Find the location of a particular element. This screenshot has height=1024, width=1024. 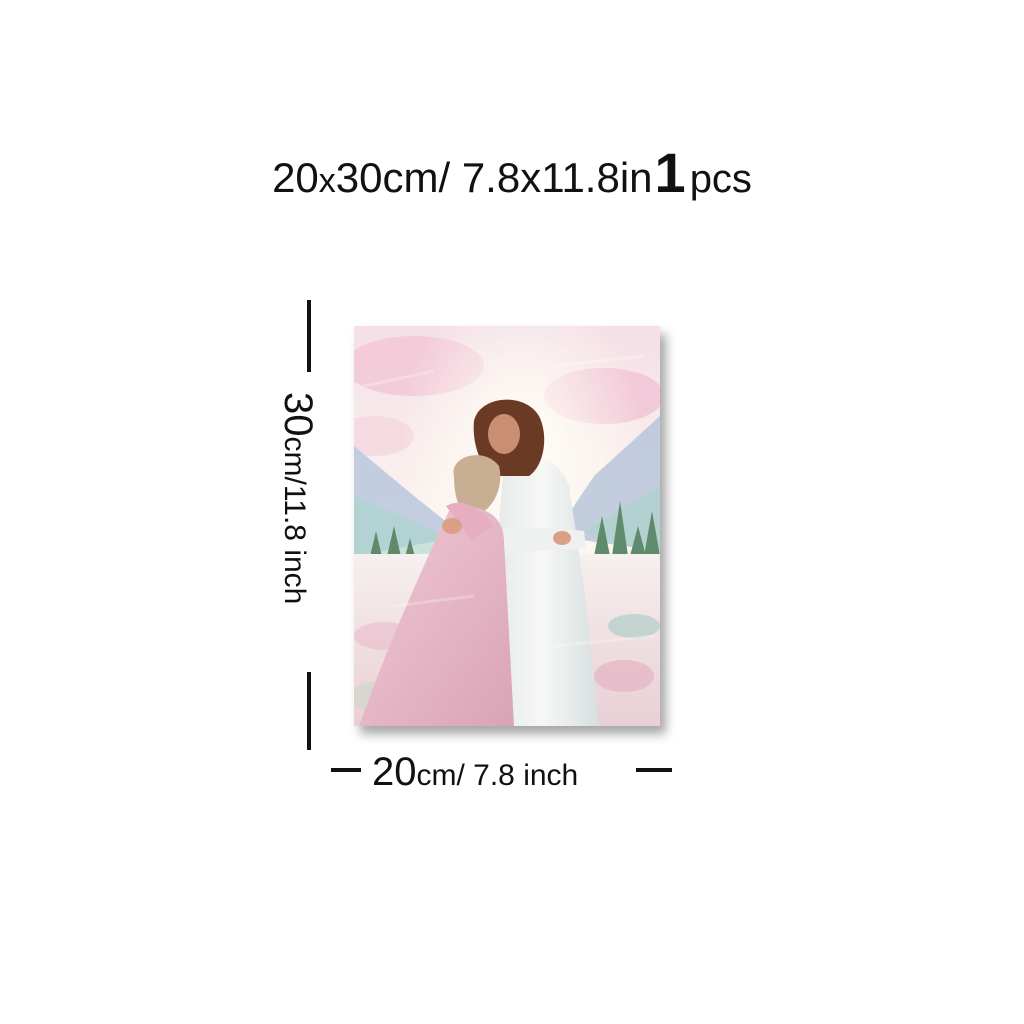

heading-part-2: x is located at coordinates (327, 181).